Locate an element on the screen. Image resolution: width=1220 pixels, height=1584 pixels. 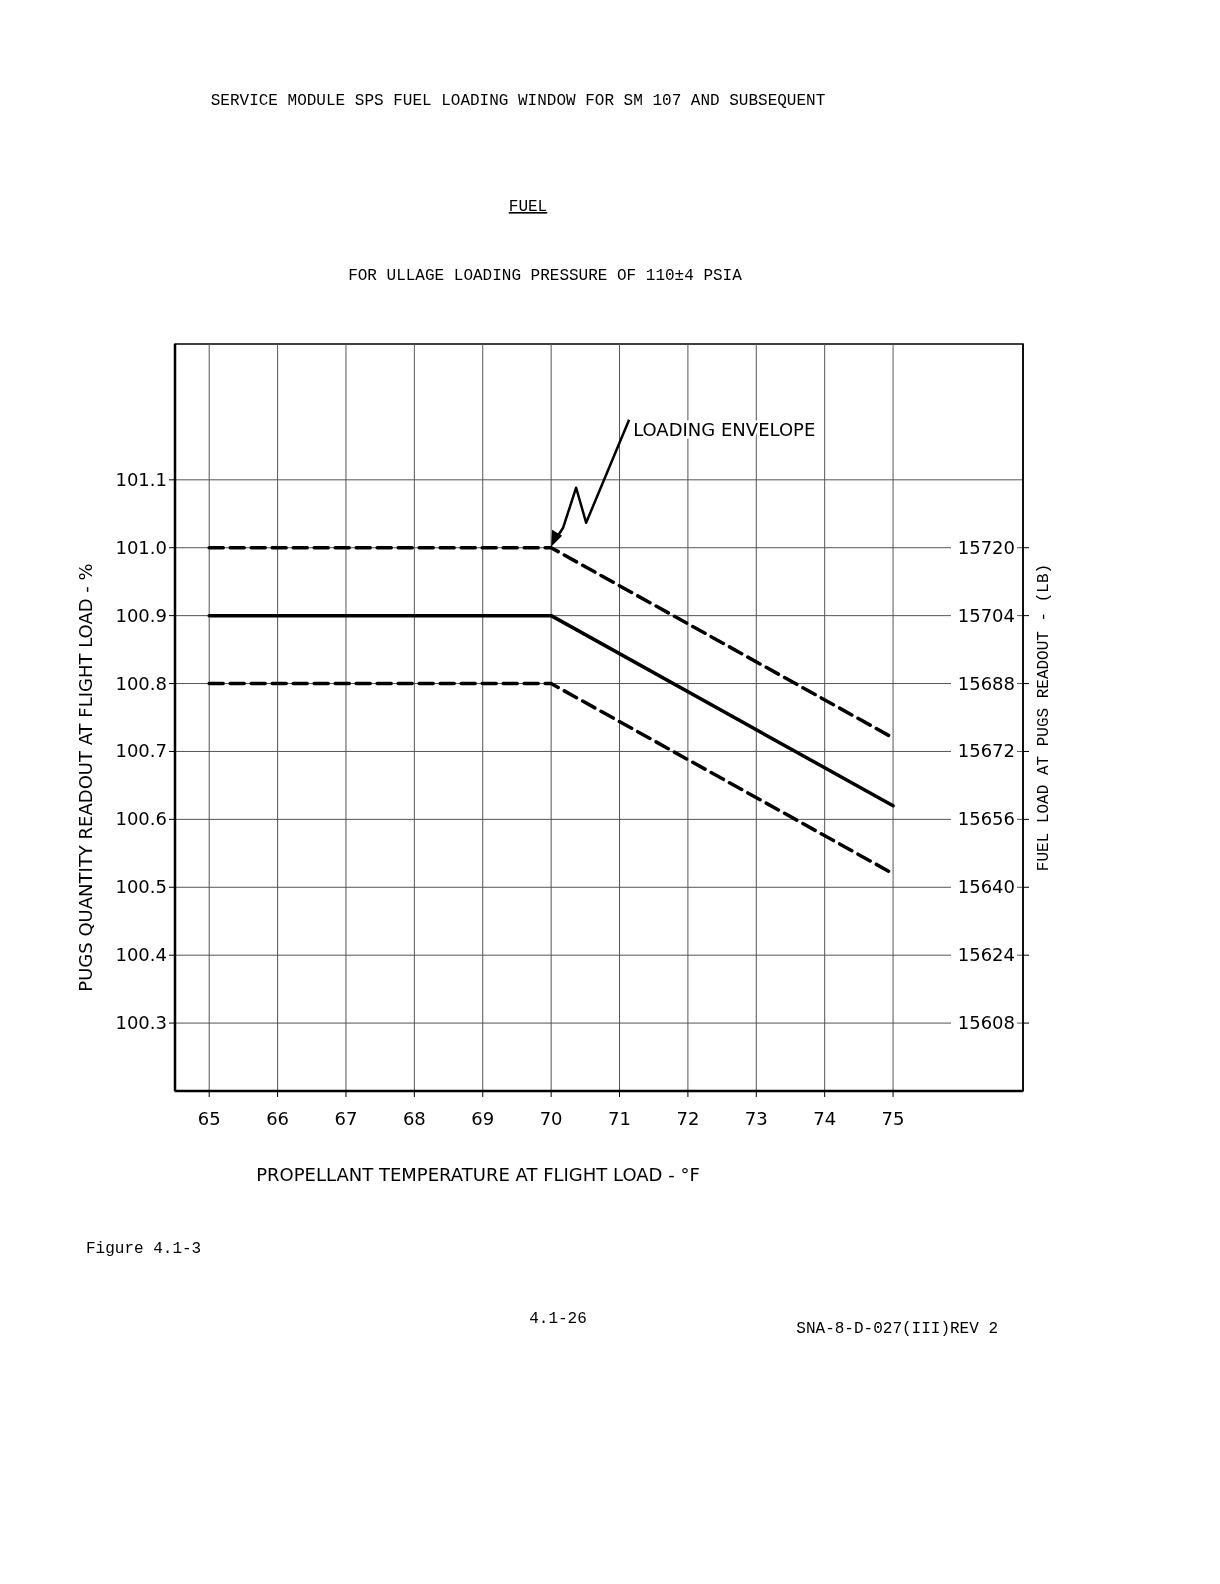
y2-tick-label: 15672 is located at coordinates (986, 751).